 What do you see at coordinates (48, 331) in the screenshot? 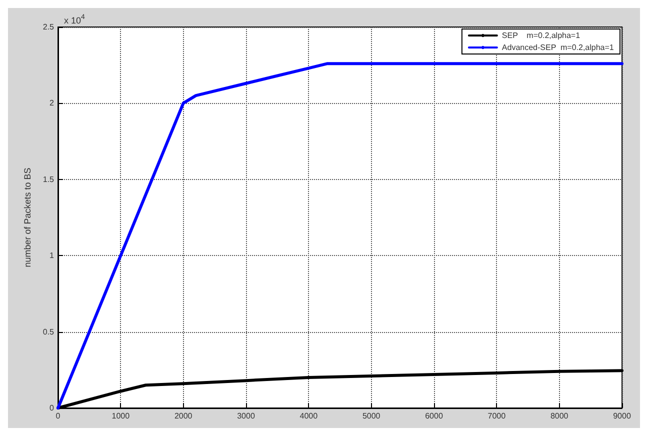
I see `y-tick-label: 0.5` at bounding box center [48, 331].